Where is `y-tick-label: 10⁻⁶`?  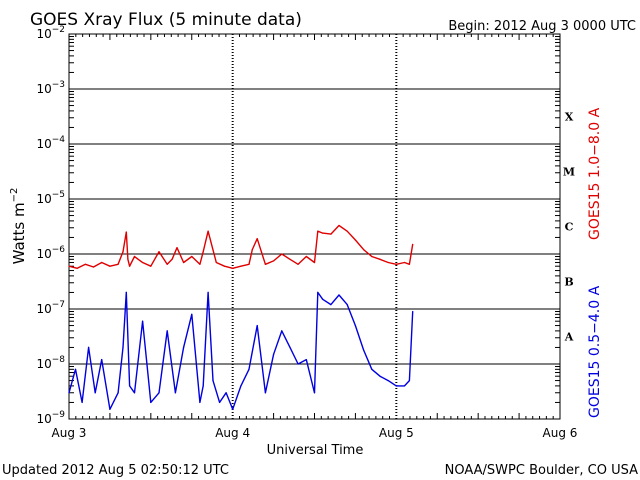
y-tick-label: 10⁻⁶ is located at coordinates (50, 253).